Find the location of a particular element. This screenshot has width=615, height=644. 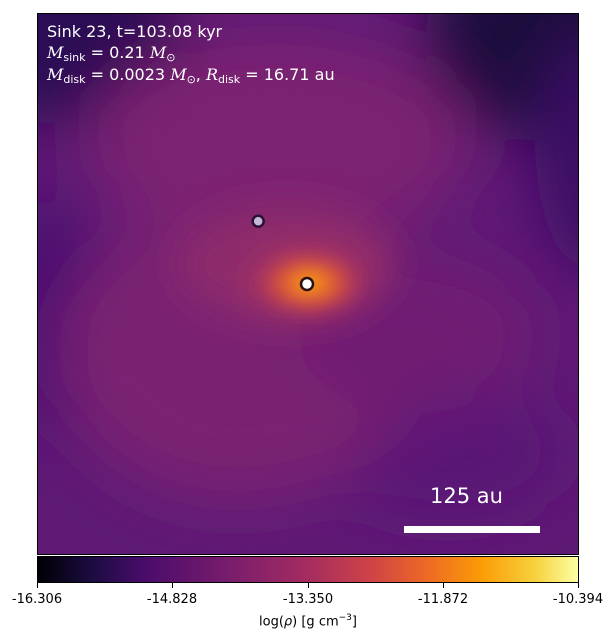

scale-bar-label: 125 au is located at coordinates (466, 496).